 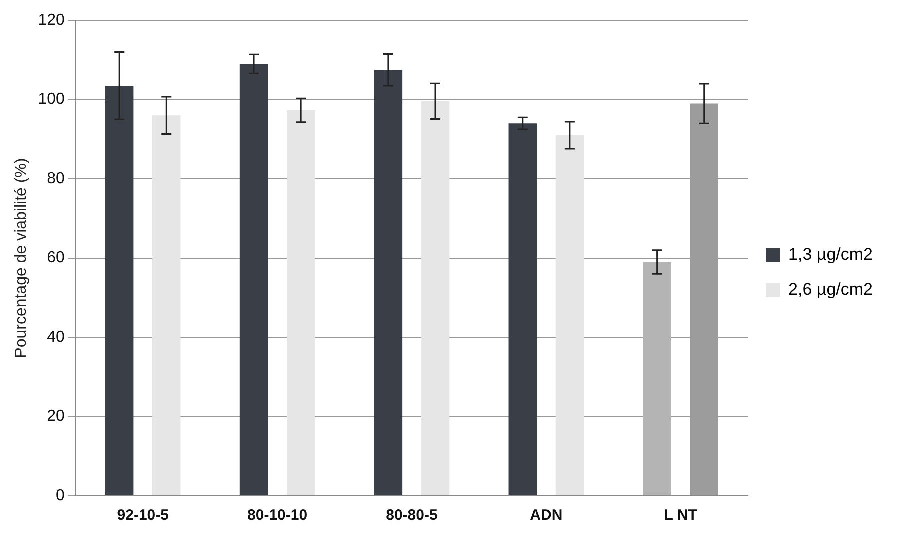 I want to click on y-tick-label: 40, so click(x=56, y=337).